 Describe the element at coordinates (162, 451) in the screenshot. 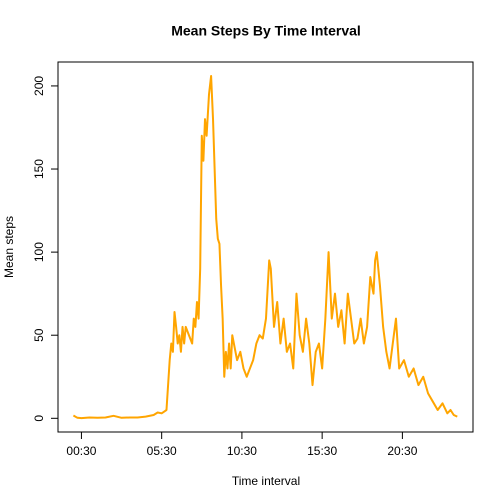

I see `x-tick-label: 05:30` at that location.